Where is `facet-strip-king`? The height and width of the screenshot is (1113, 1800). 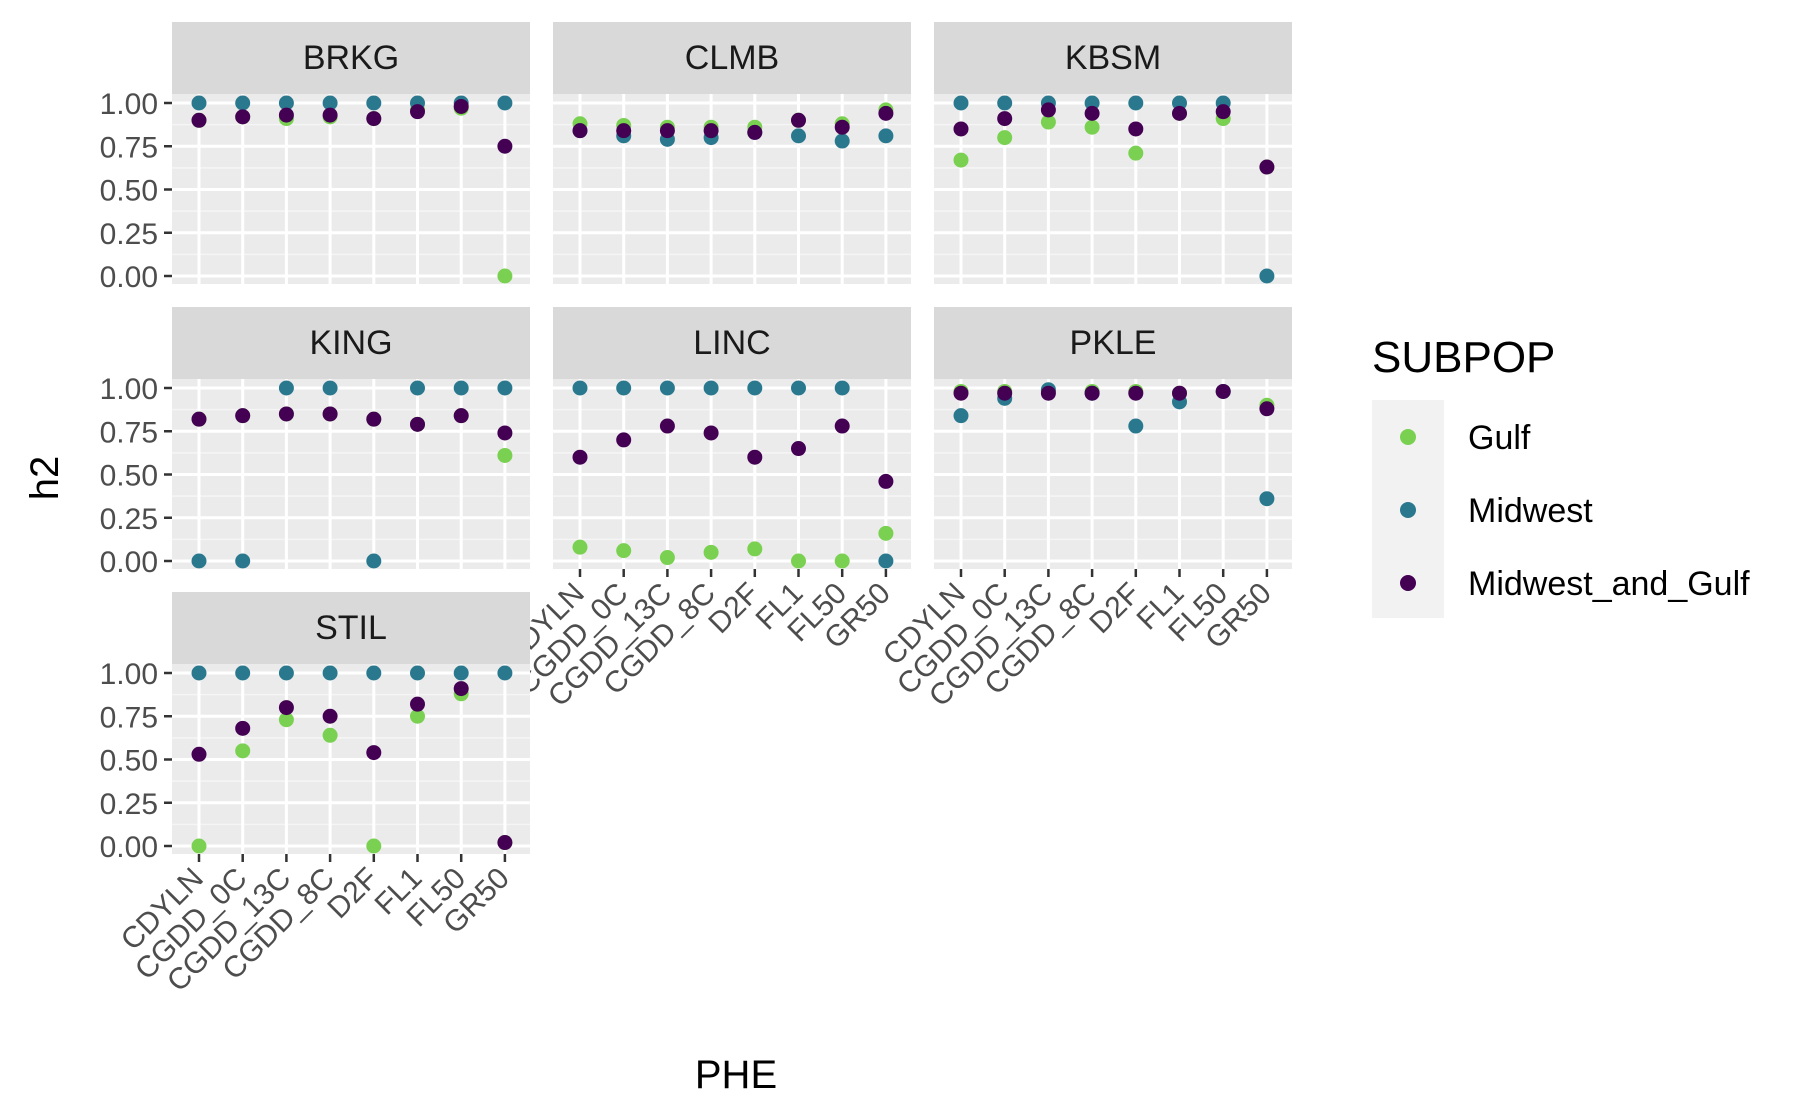 facet-strip-king is located at coordinates (351, 343).